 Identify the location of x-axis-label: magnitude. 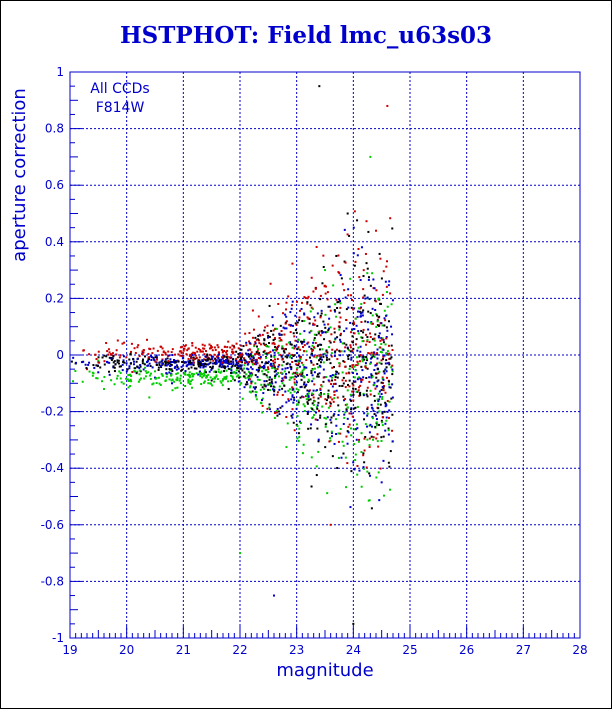
(324, 670).